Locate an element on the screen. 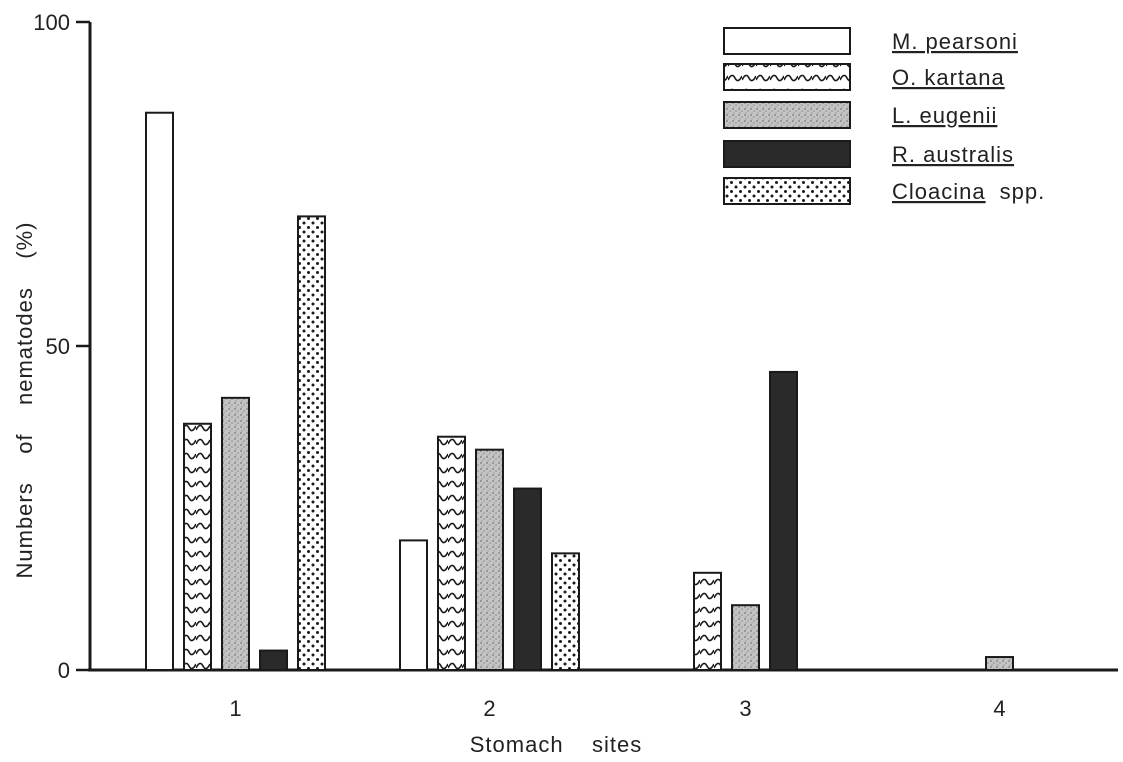  legend-species-name: R. australis is located at coordinates (953, 154).